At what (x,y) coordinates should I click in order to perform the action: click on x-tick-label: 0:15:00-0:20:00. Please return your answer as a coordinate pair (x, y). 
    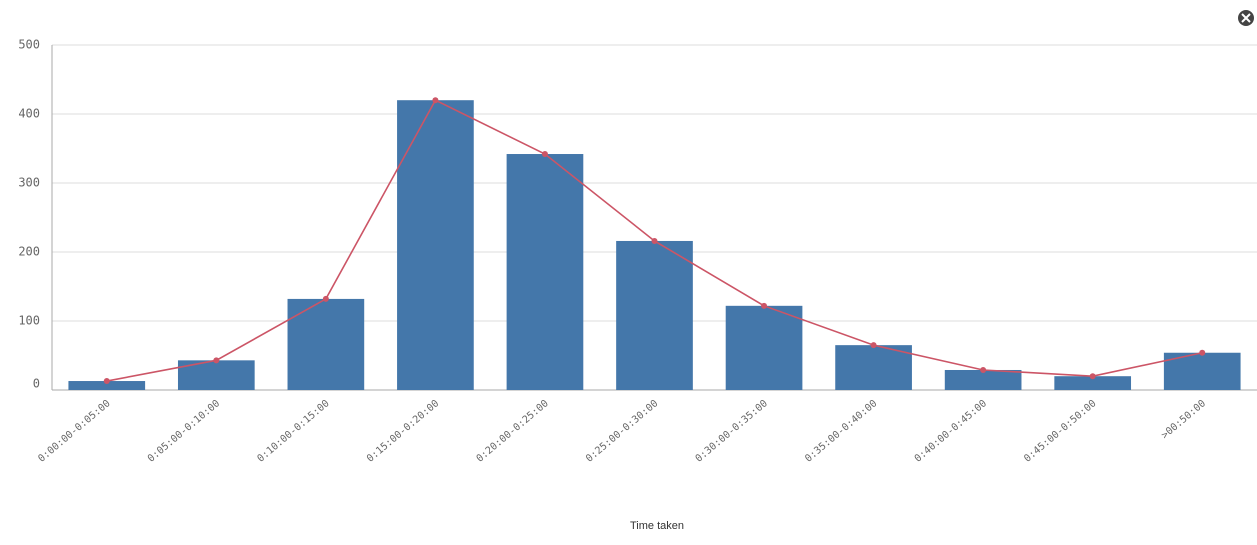
    Looking at the image, I should click on (403, 431).